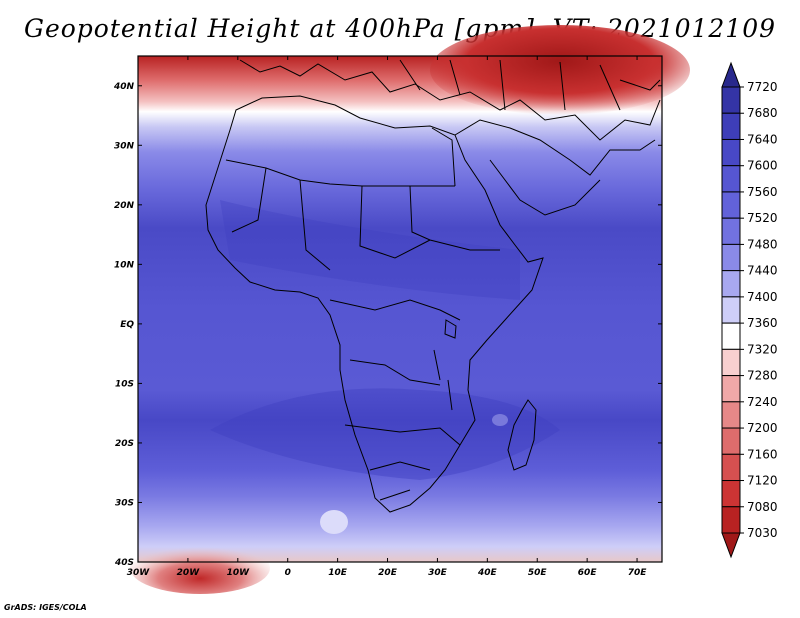 This screenshot has width=800, height=618. What do you see at coordinates (438, 573) in the screenshot?
I see `lon-tick-label: 30E` at bounding box center [438, 573].